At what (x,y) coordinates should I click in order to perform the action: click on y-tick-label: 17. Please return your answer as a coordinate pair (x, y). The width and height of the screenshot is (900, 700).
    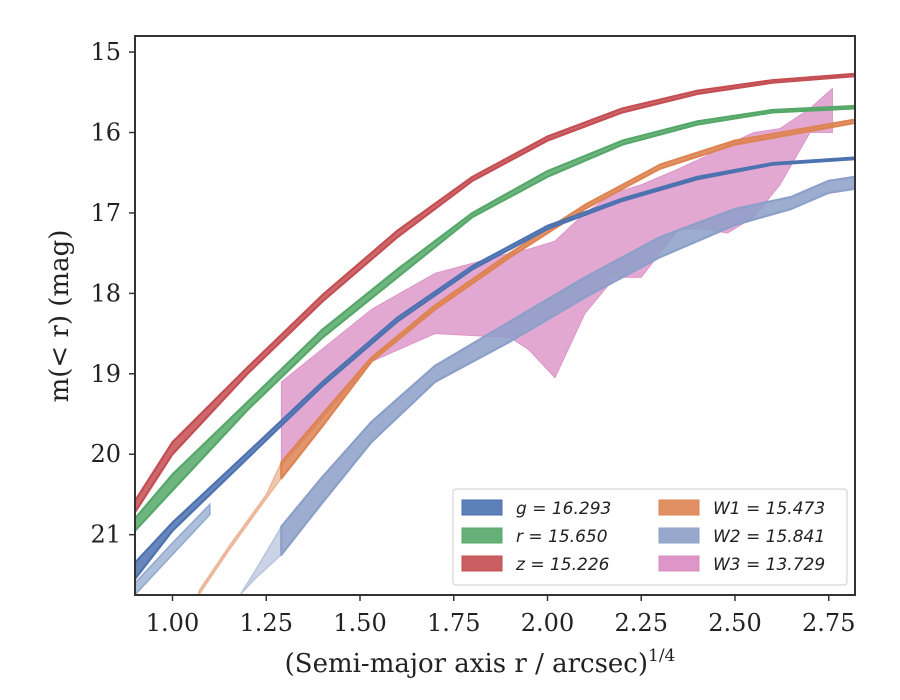
    Looking at the image, I should click on (105, 213).